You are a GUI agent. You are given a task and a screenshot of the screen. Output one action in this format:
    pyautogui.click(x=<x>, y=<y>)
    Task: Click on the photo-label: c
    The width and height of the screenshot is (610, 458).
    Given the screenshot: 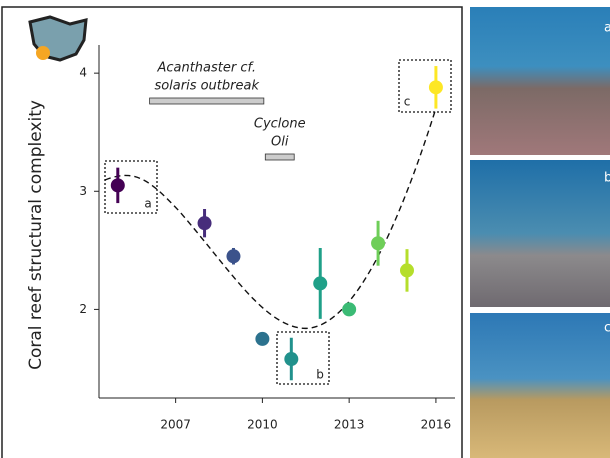 What is the action you would take?
    pyautogui.click(x=607, y=328)
    